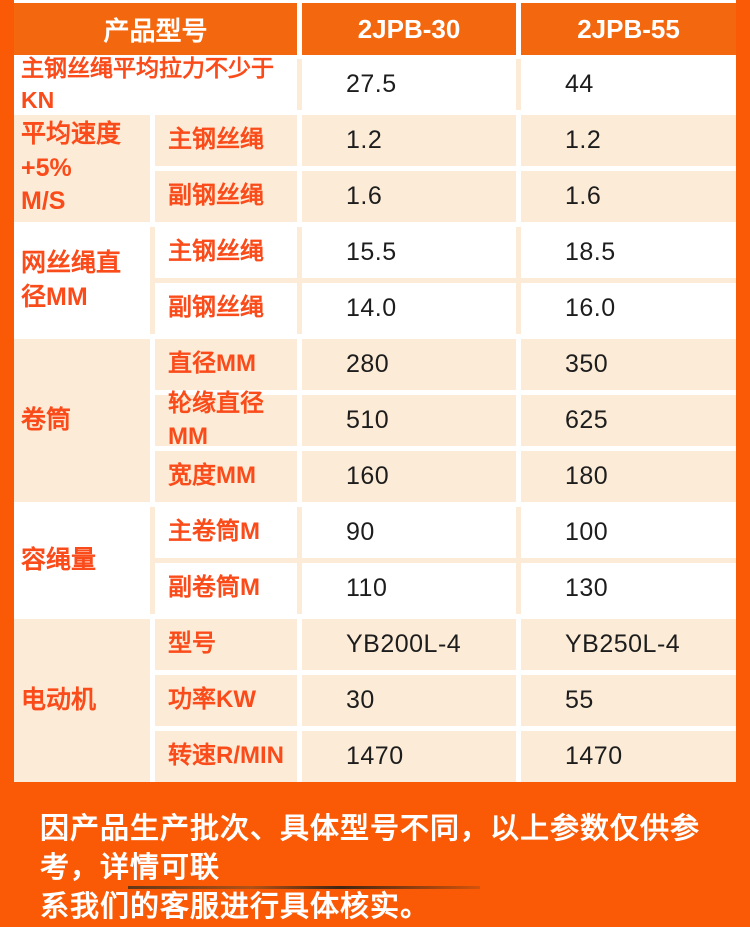 The image size is (750, 927). Describe the element at coordinates (628, 308) in the screenshot. I see `value-cell: 16.0` at that location.